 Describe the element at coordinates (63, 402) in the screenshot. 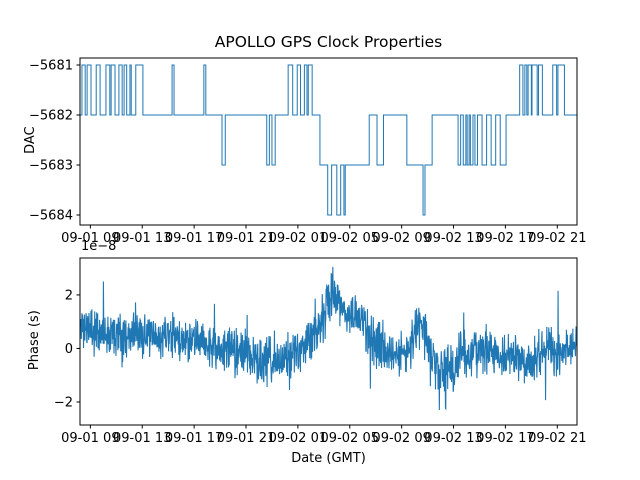

I see `y-tick-label: −2` at that location.